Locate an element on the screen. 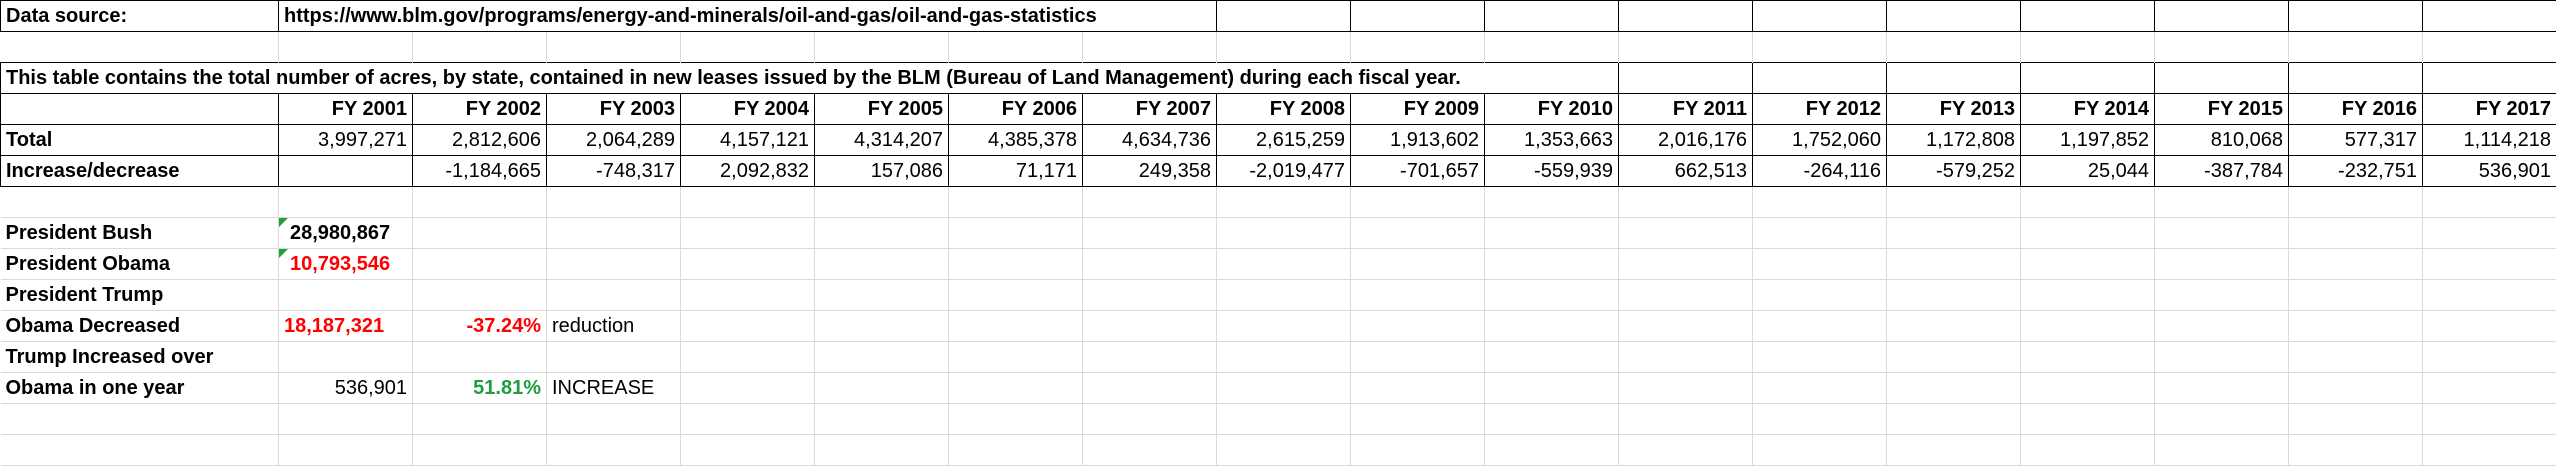 The width and height of the screenshot is (2556, 466). fiscal-year-header-cell: FY 2012 is located at coordinates (1820, 109).